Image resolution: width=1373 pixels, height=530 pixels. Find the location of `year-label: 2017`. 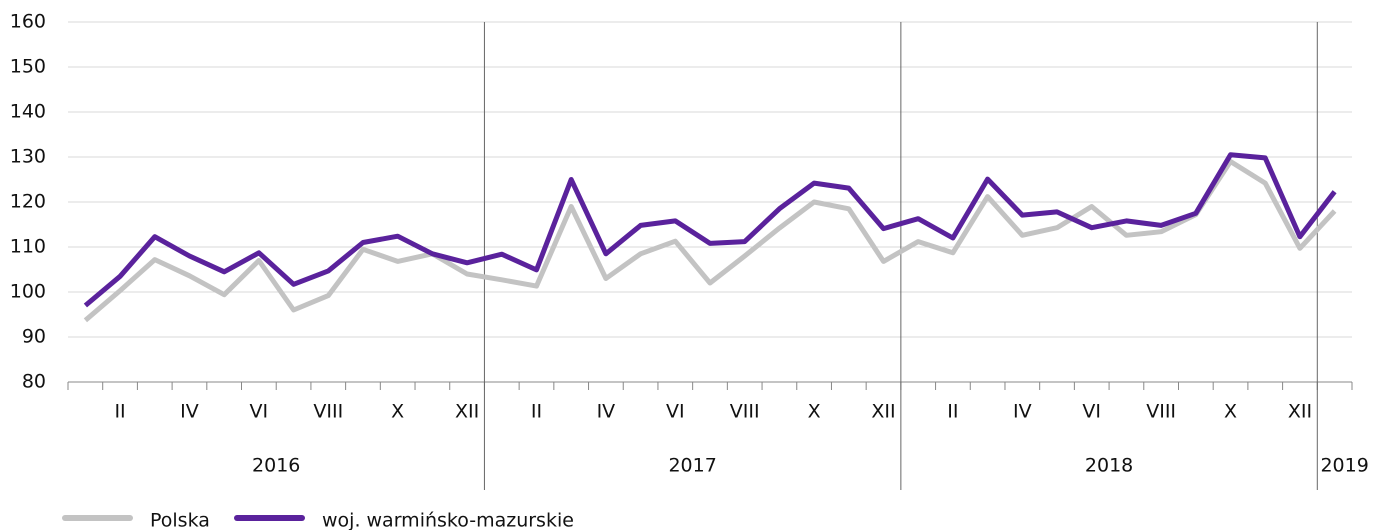

year-label: 2017 is located at coordinates (692, 466).